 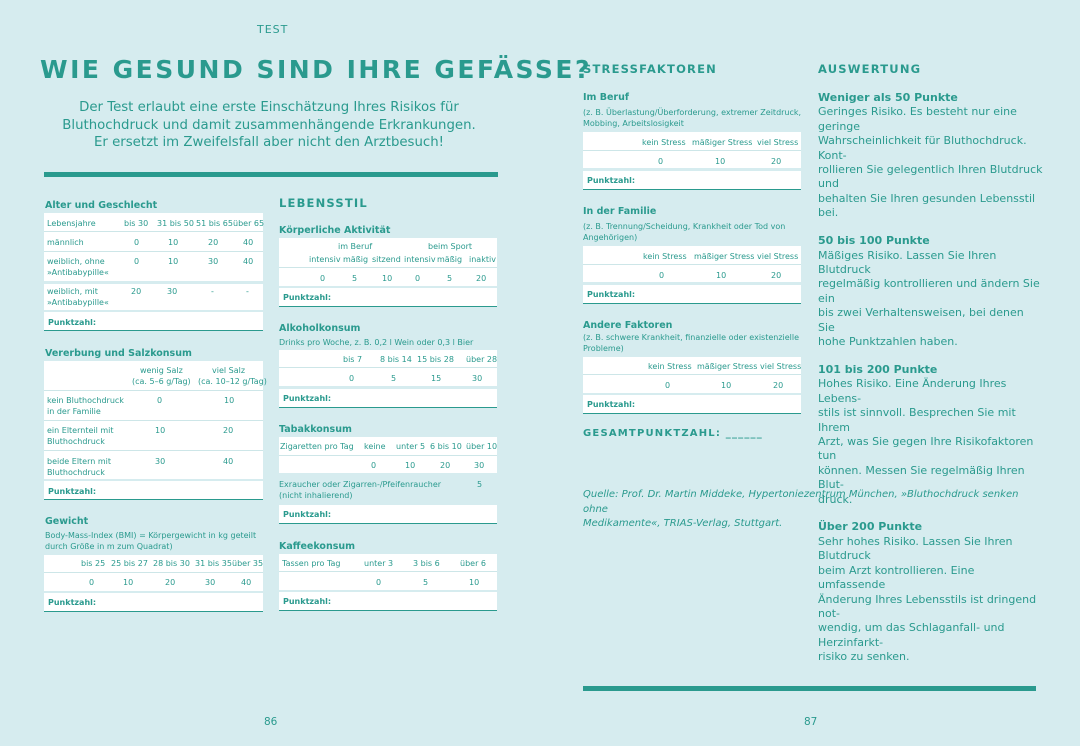 What do you see at coordinates (482, 259) in the screenshot?
I see `koerper-col: inaktiv` at bounding box center [482, 259].